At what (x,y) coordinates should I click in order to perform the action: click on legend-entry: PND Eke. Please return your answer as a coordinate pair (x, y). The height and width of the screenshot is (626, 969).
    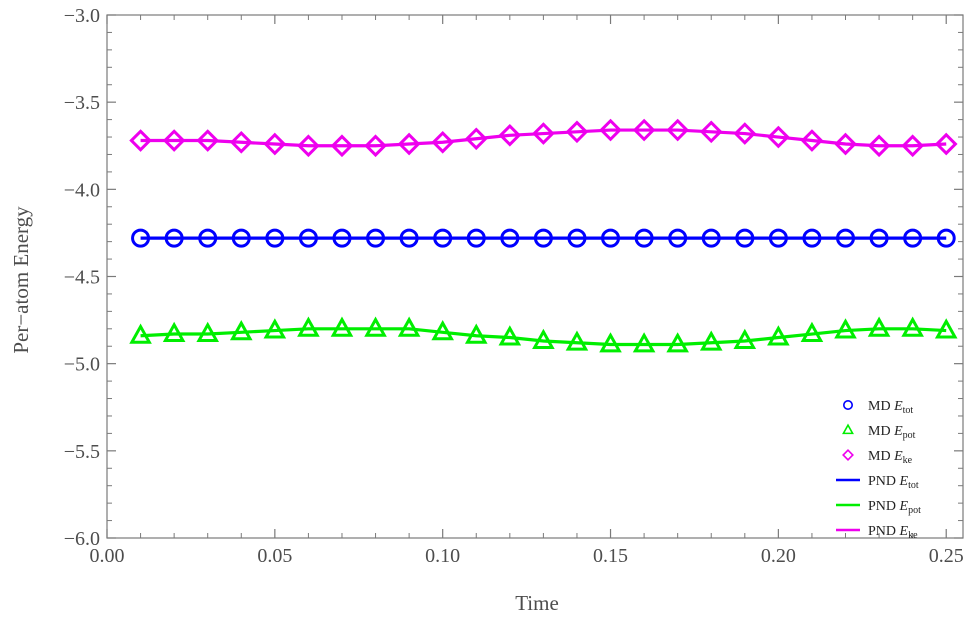
    Looking at the image, I should click on (877, 532).